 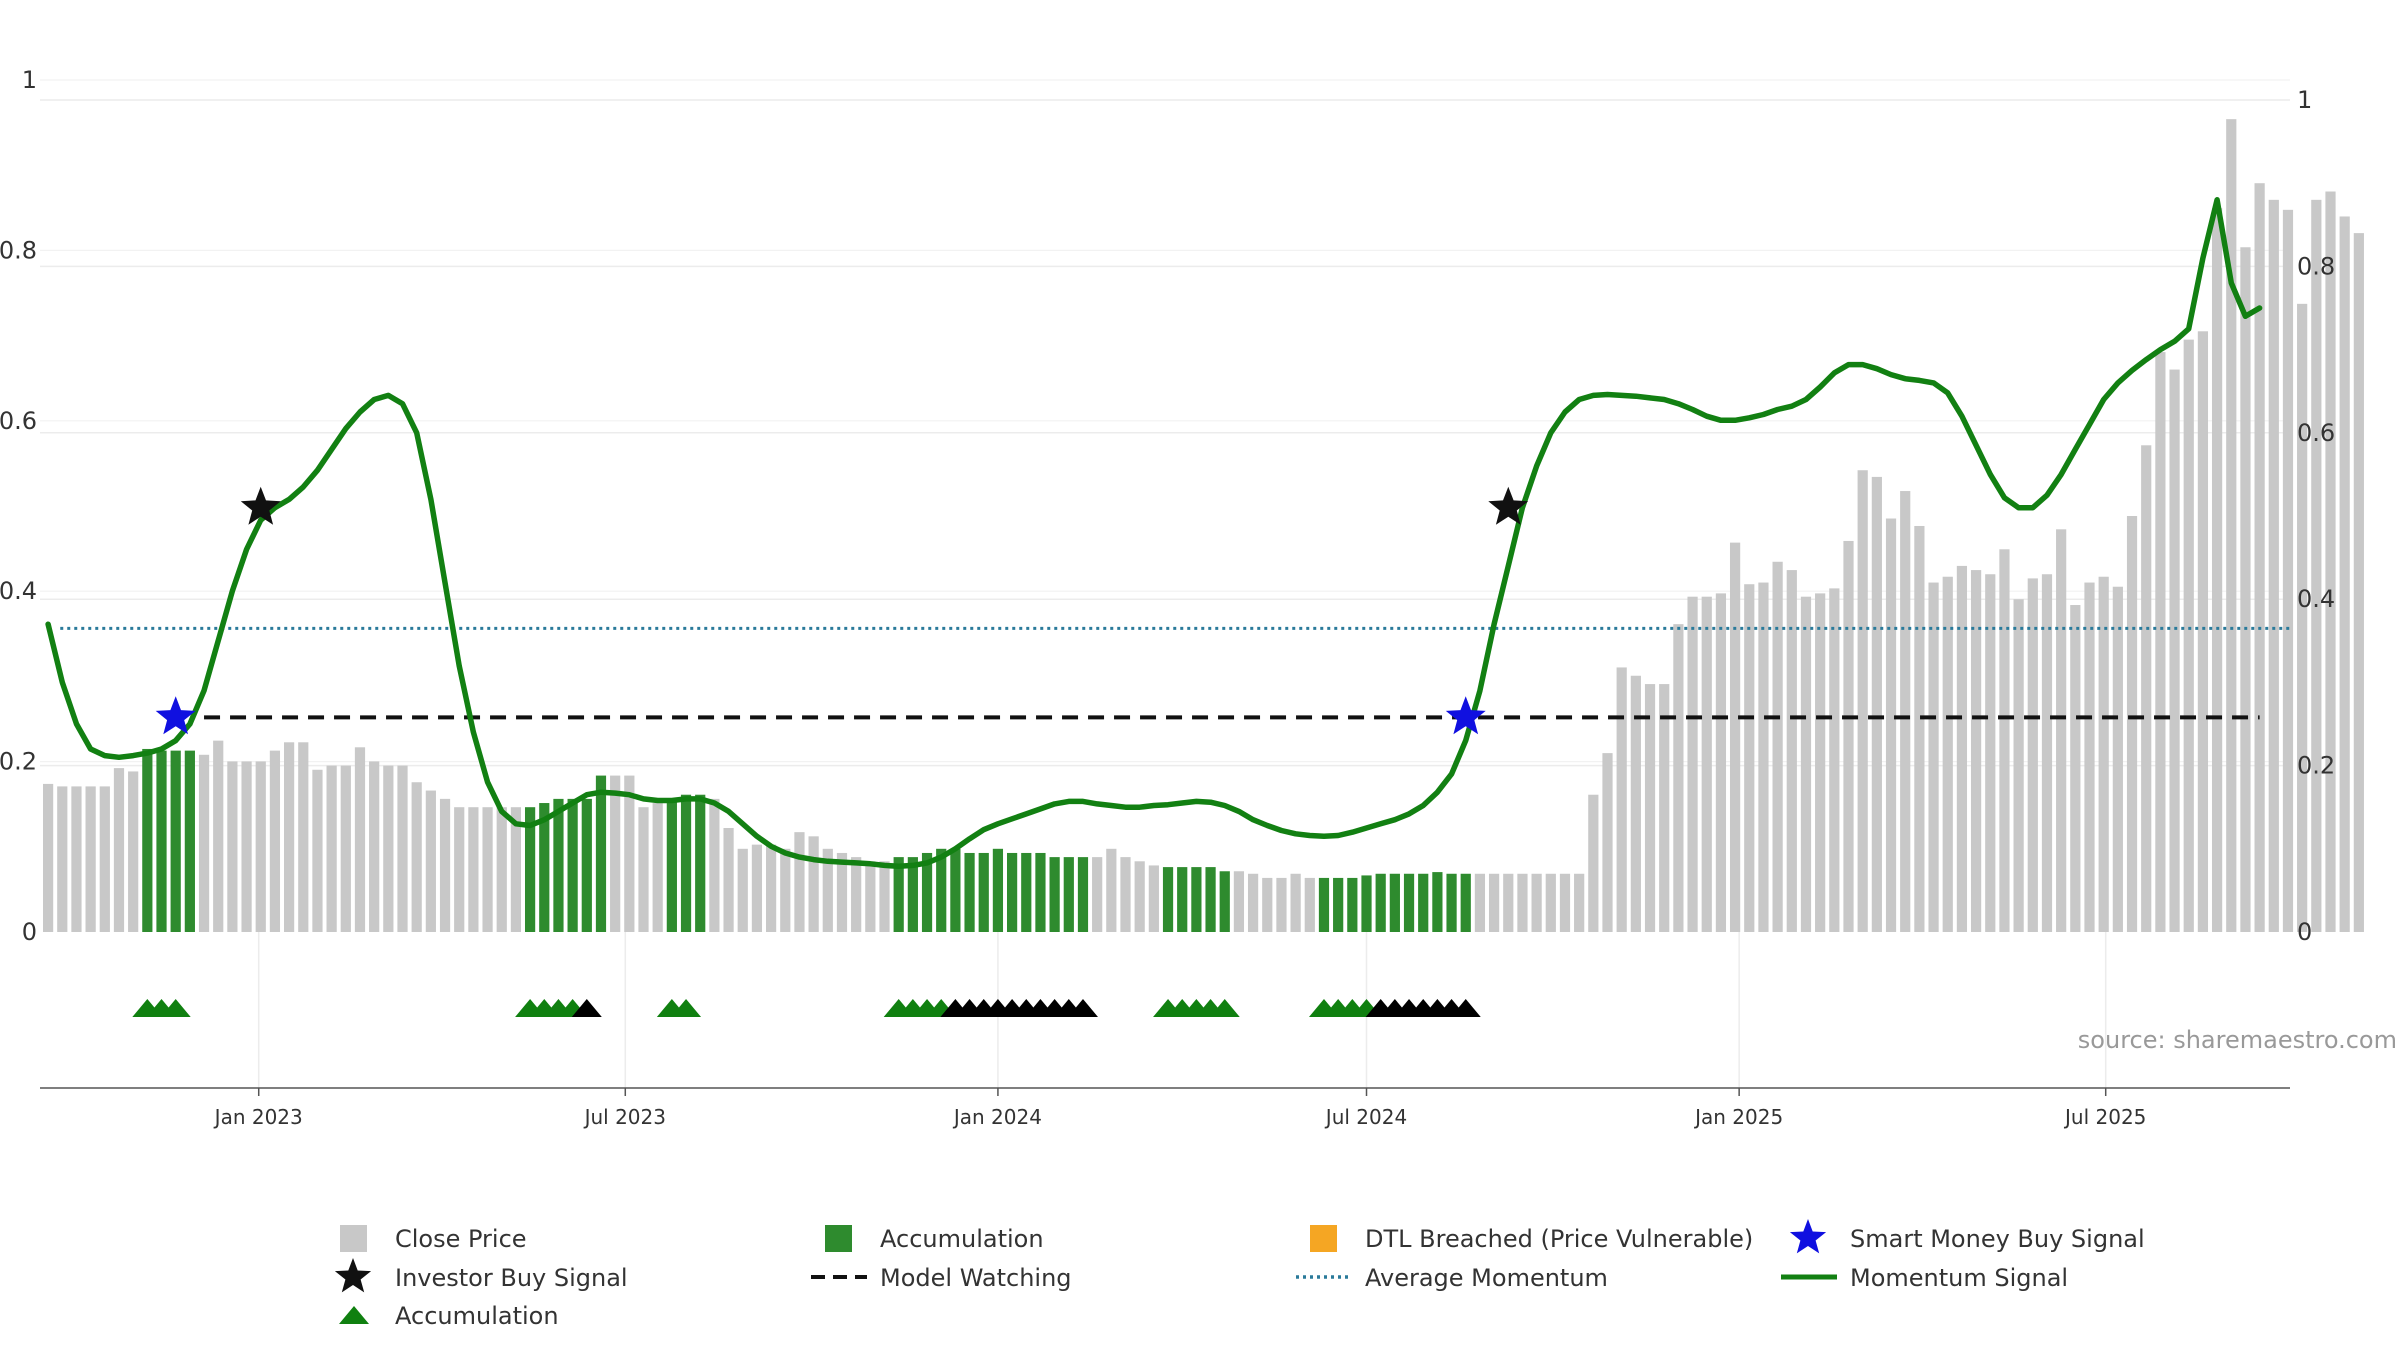 I want to click on legend-entry: Close Price, so click(x=433, y=1239).